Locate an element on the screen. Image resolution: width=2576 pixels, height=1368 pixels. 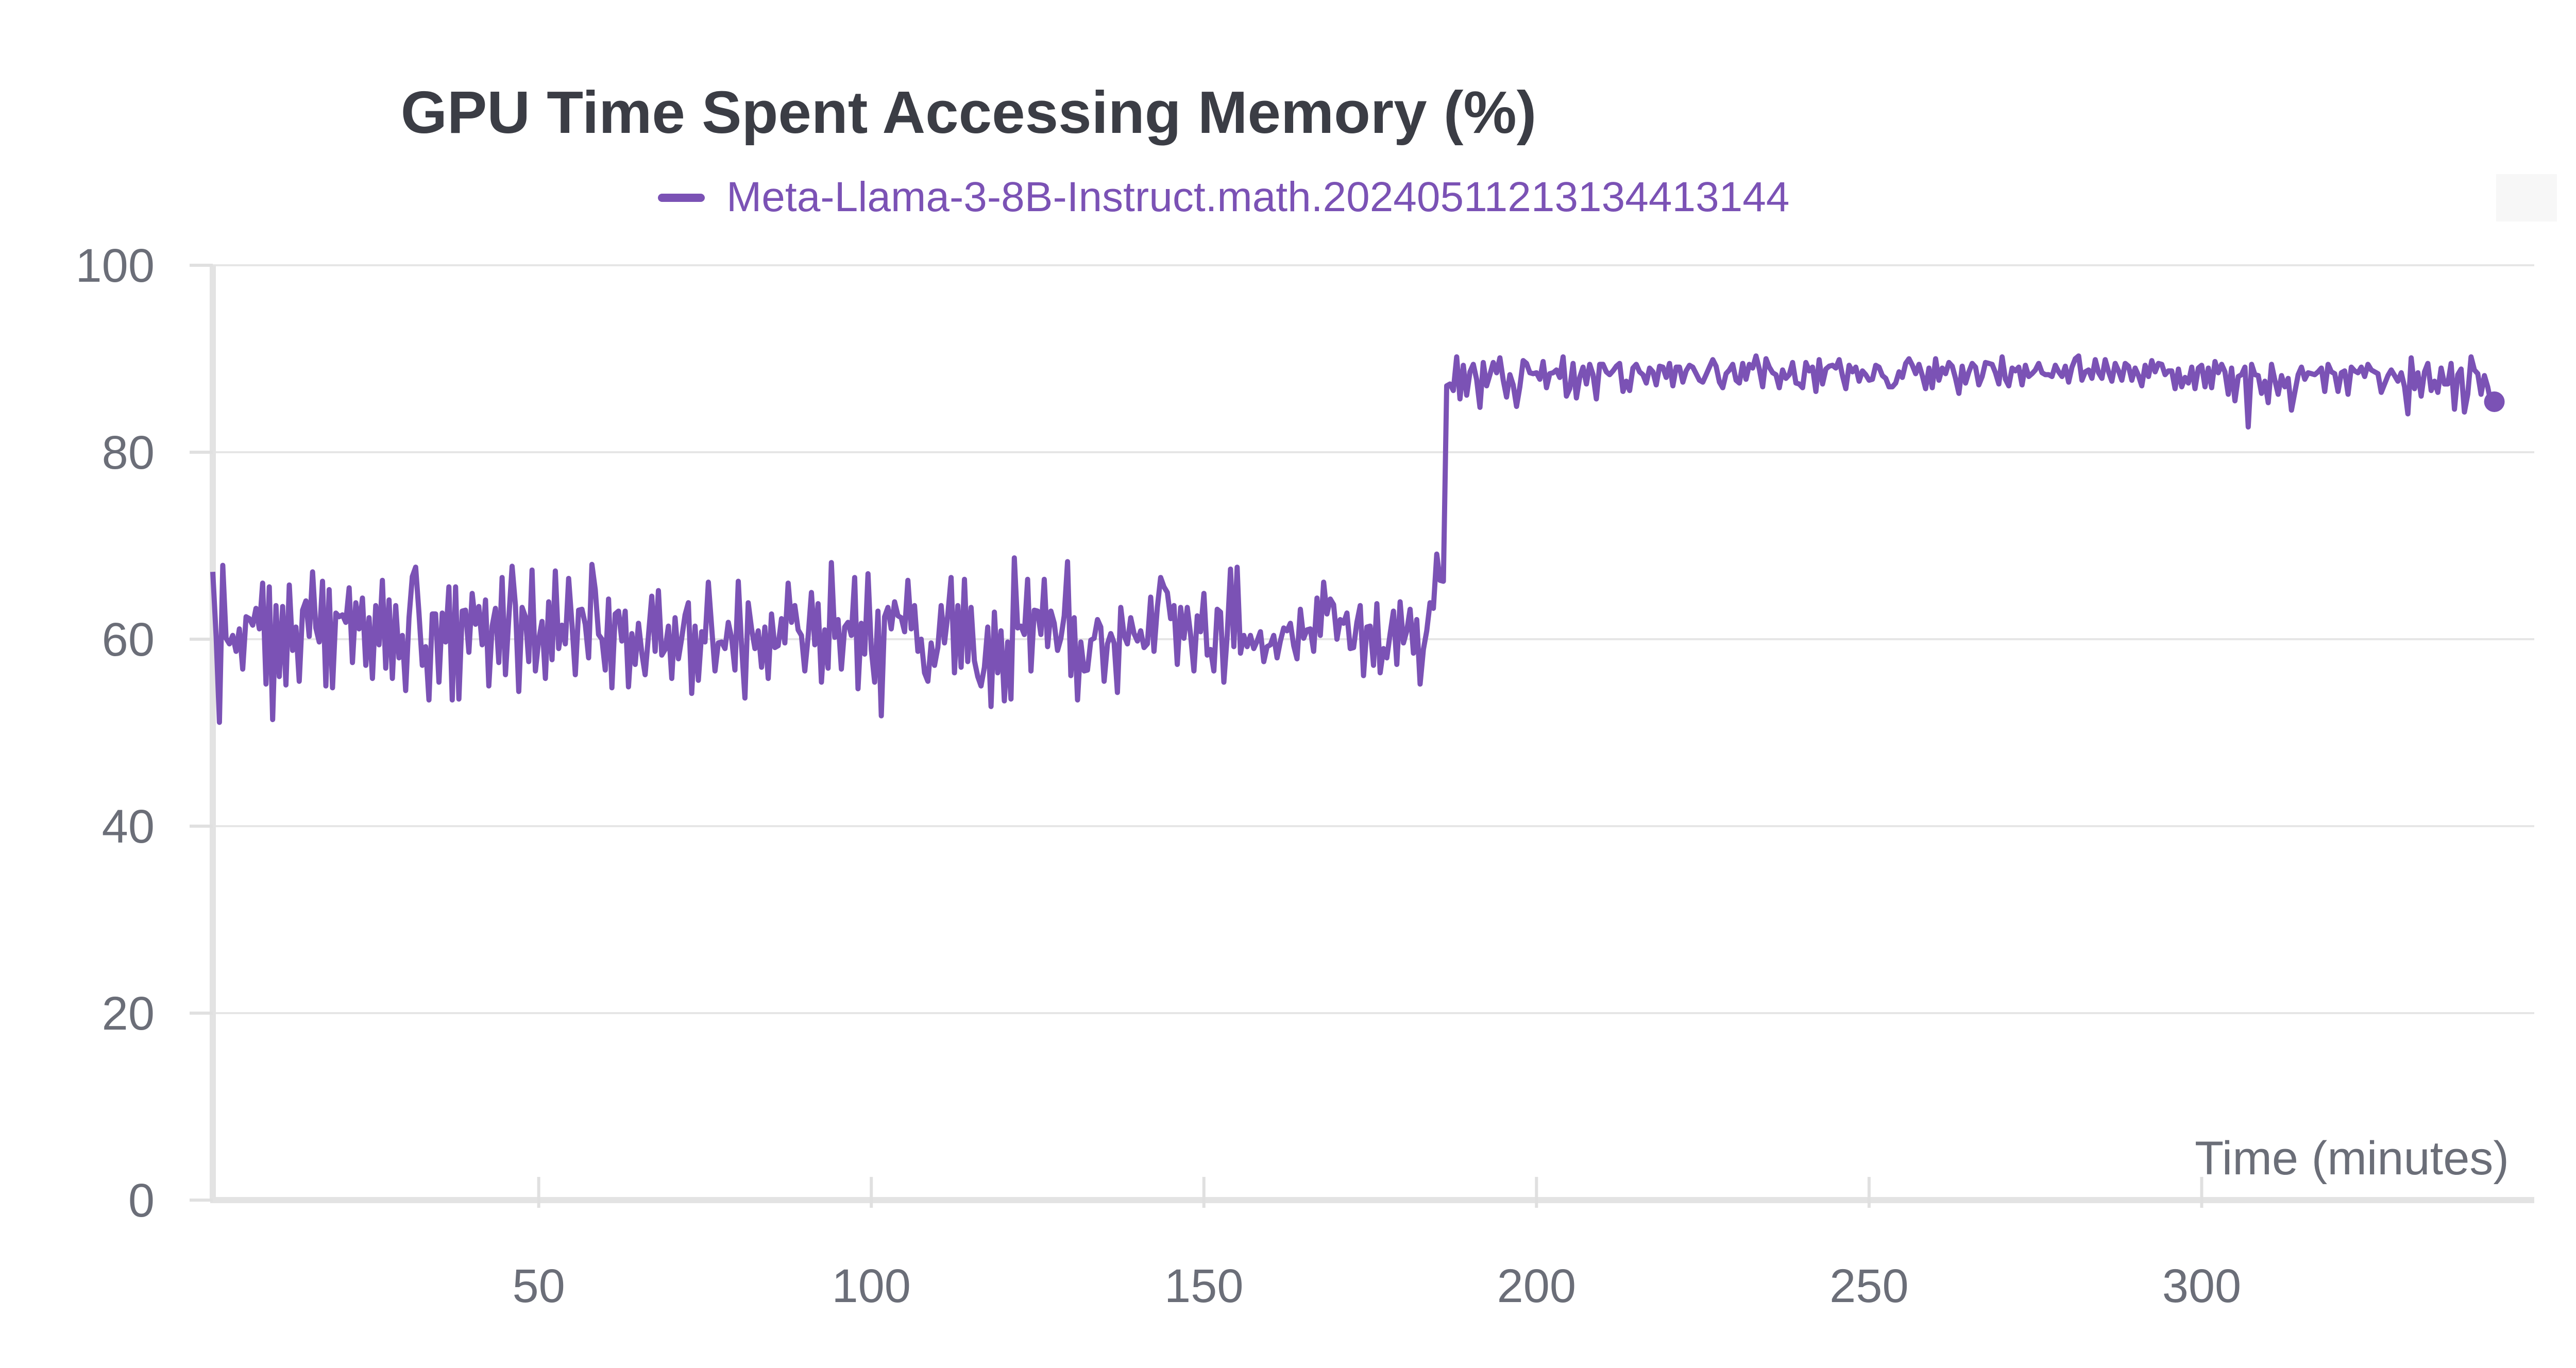
x-tick-label: 300 is located at coordinates (2202, 1286).